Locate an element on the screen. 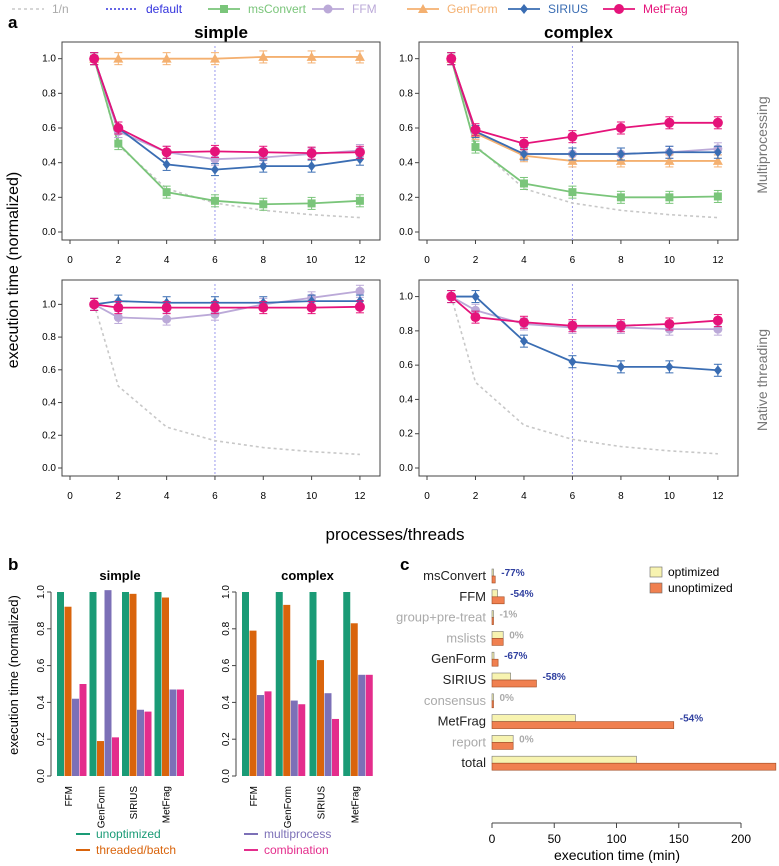  percent-label: 0% is located at coordinates (516, 635).